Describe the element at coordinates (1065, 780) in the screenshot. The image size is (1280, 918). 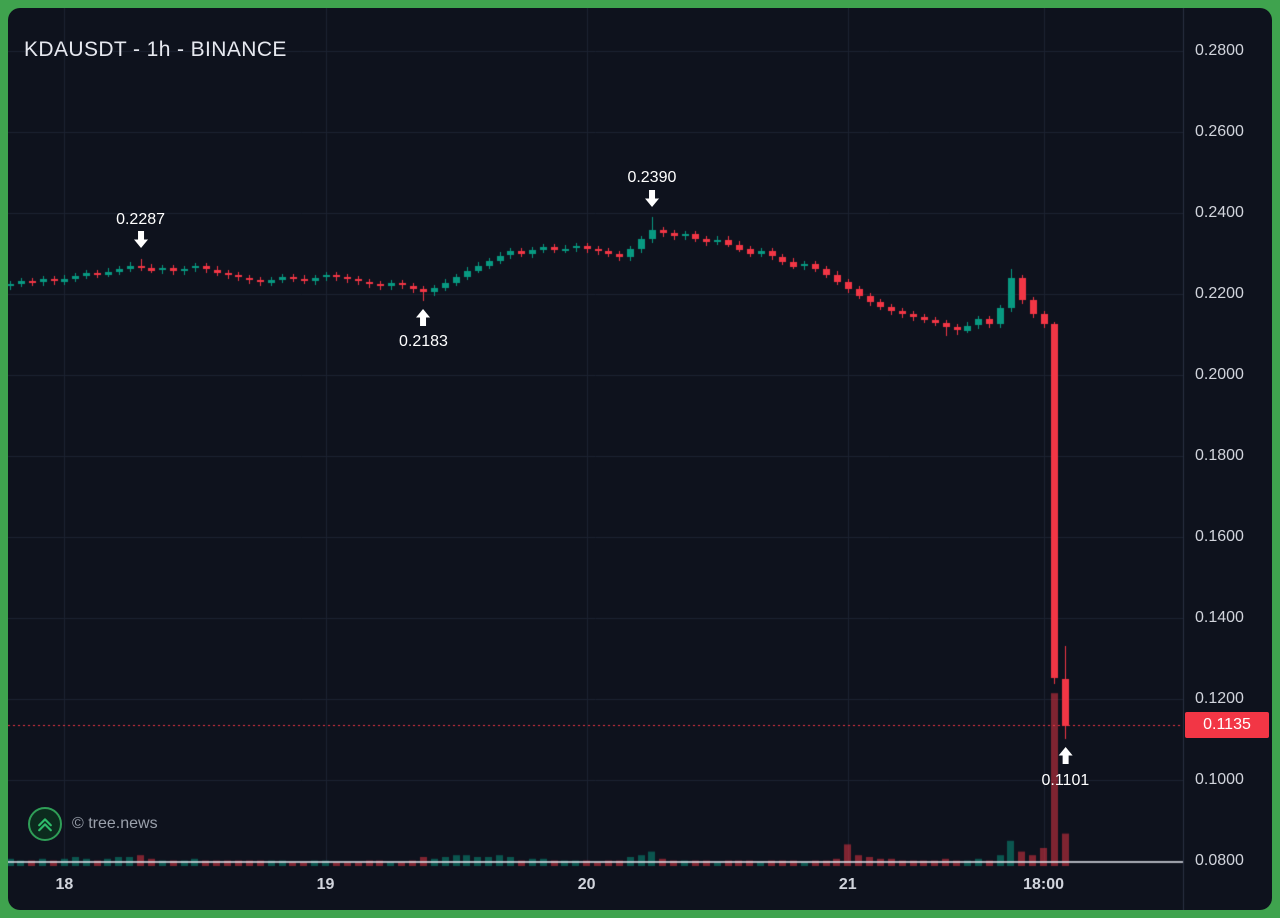
I see `annotation-label: 0.1101` at that location.